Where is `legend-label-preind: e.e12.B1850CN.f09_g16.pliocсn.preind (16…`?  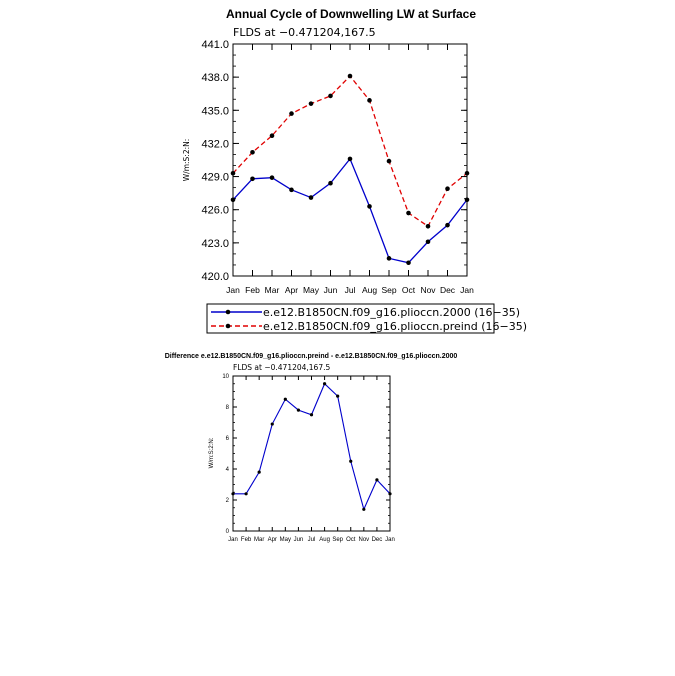 legend-label-preind: e.e12.B1850CN.f09_g16.pliocсn.preind (16… is located at coordinates (395, 326).